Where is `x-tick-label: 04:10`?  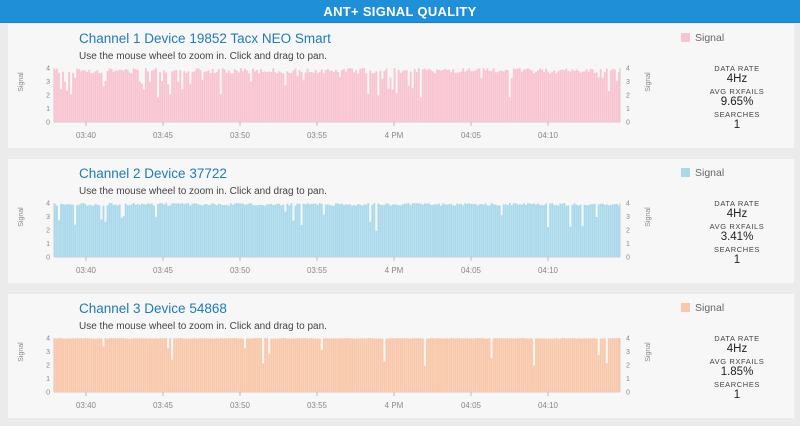
x-tick-label: 04:10 is located at coordinates (548, 405).